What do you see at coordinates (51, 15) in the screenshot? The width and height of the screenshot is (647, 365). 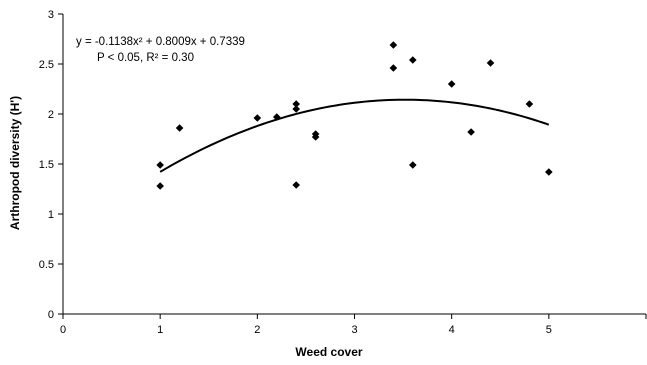 I see `y-tick-label: 3` at bounding box center [51, 15].